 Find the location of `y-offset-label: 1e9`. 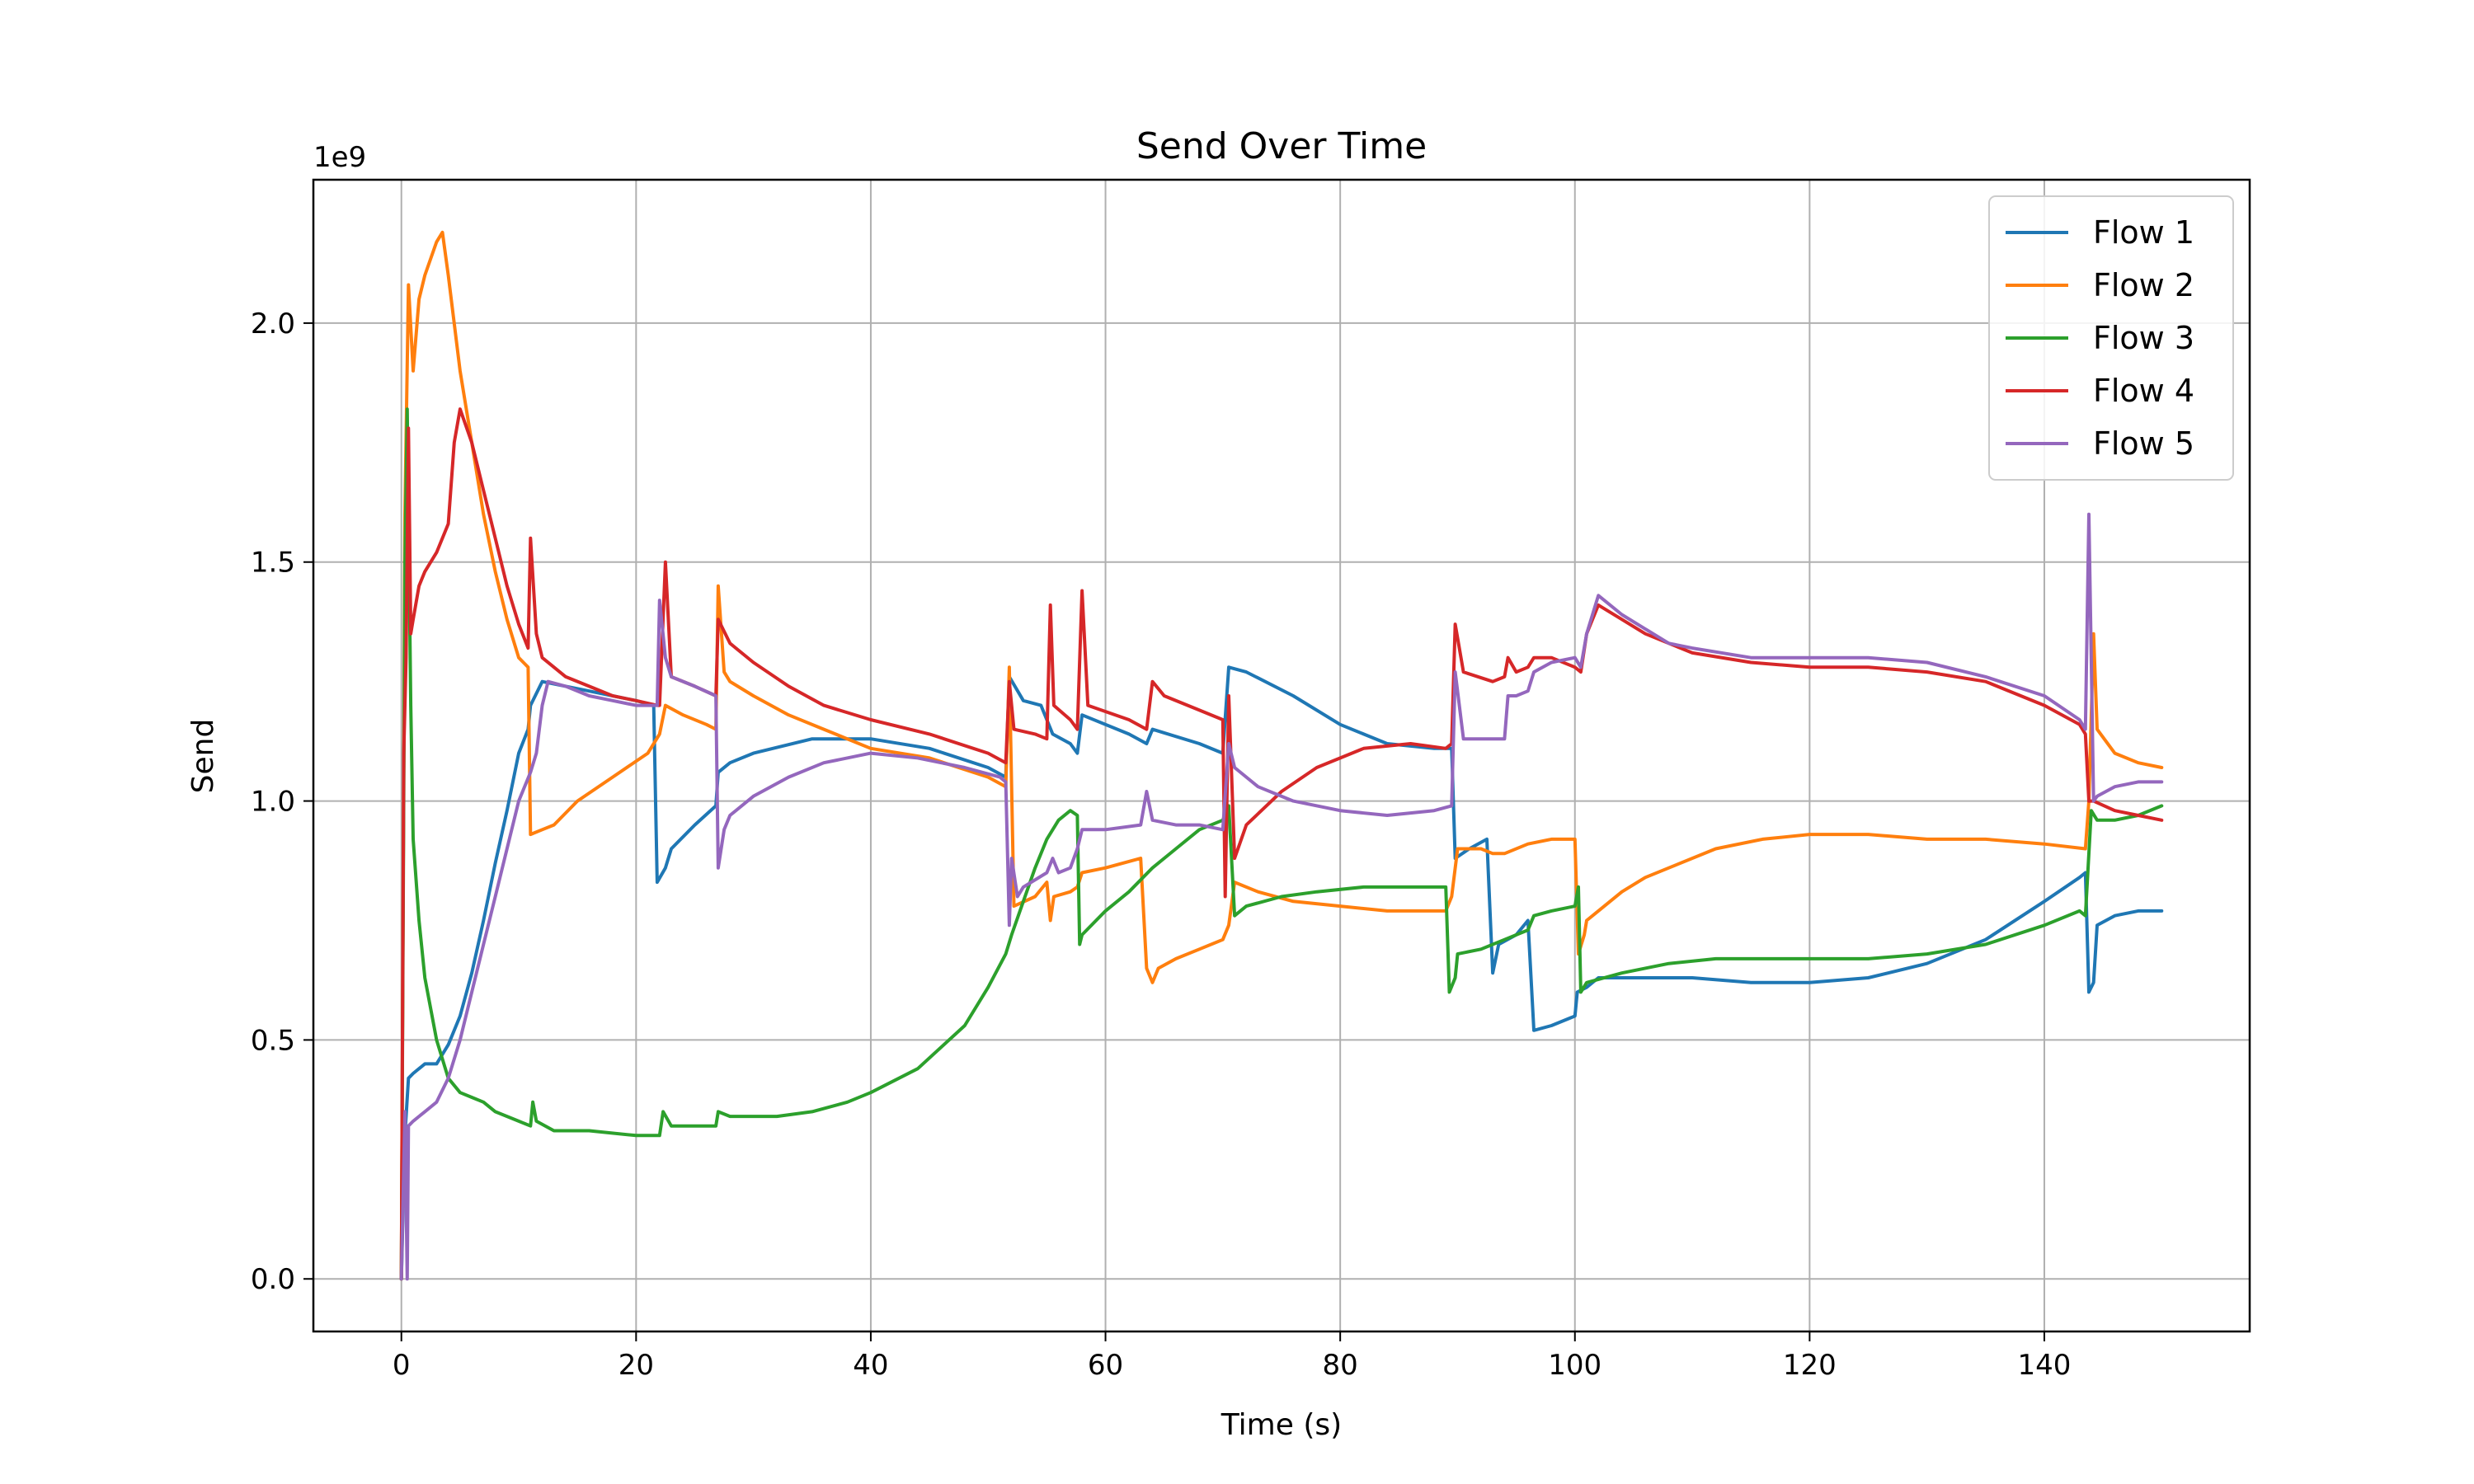

y-offset-label: 1e9 is located at coordinates (339, 157).